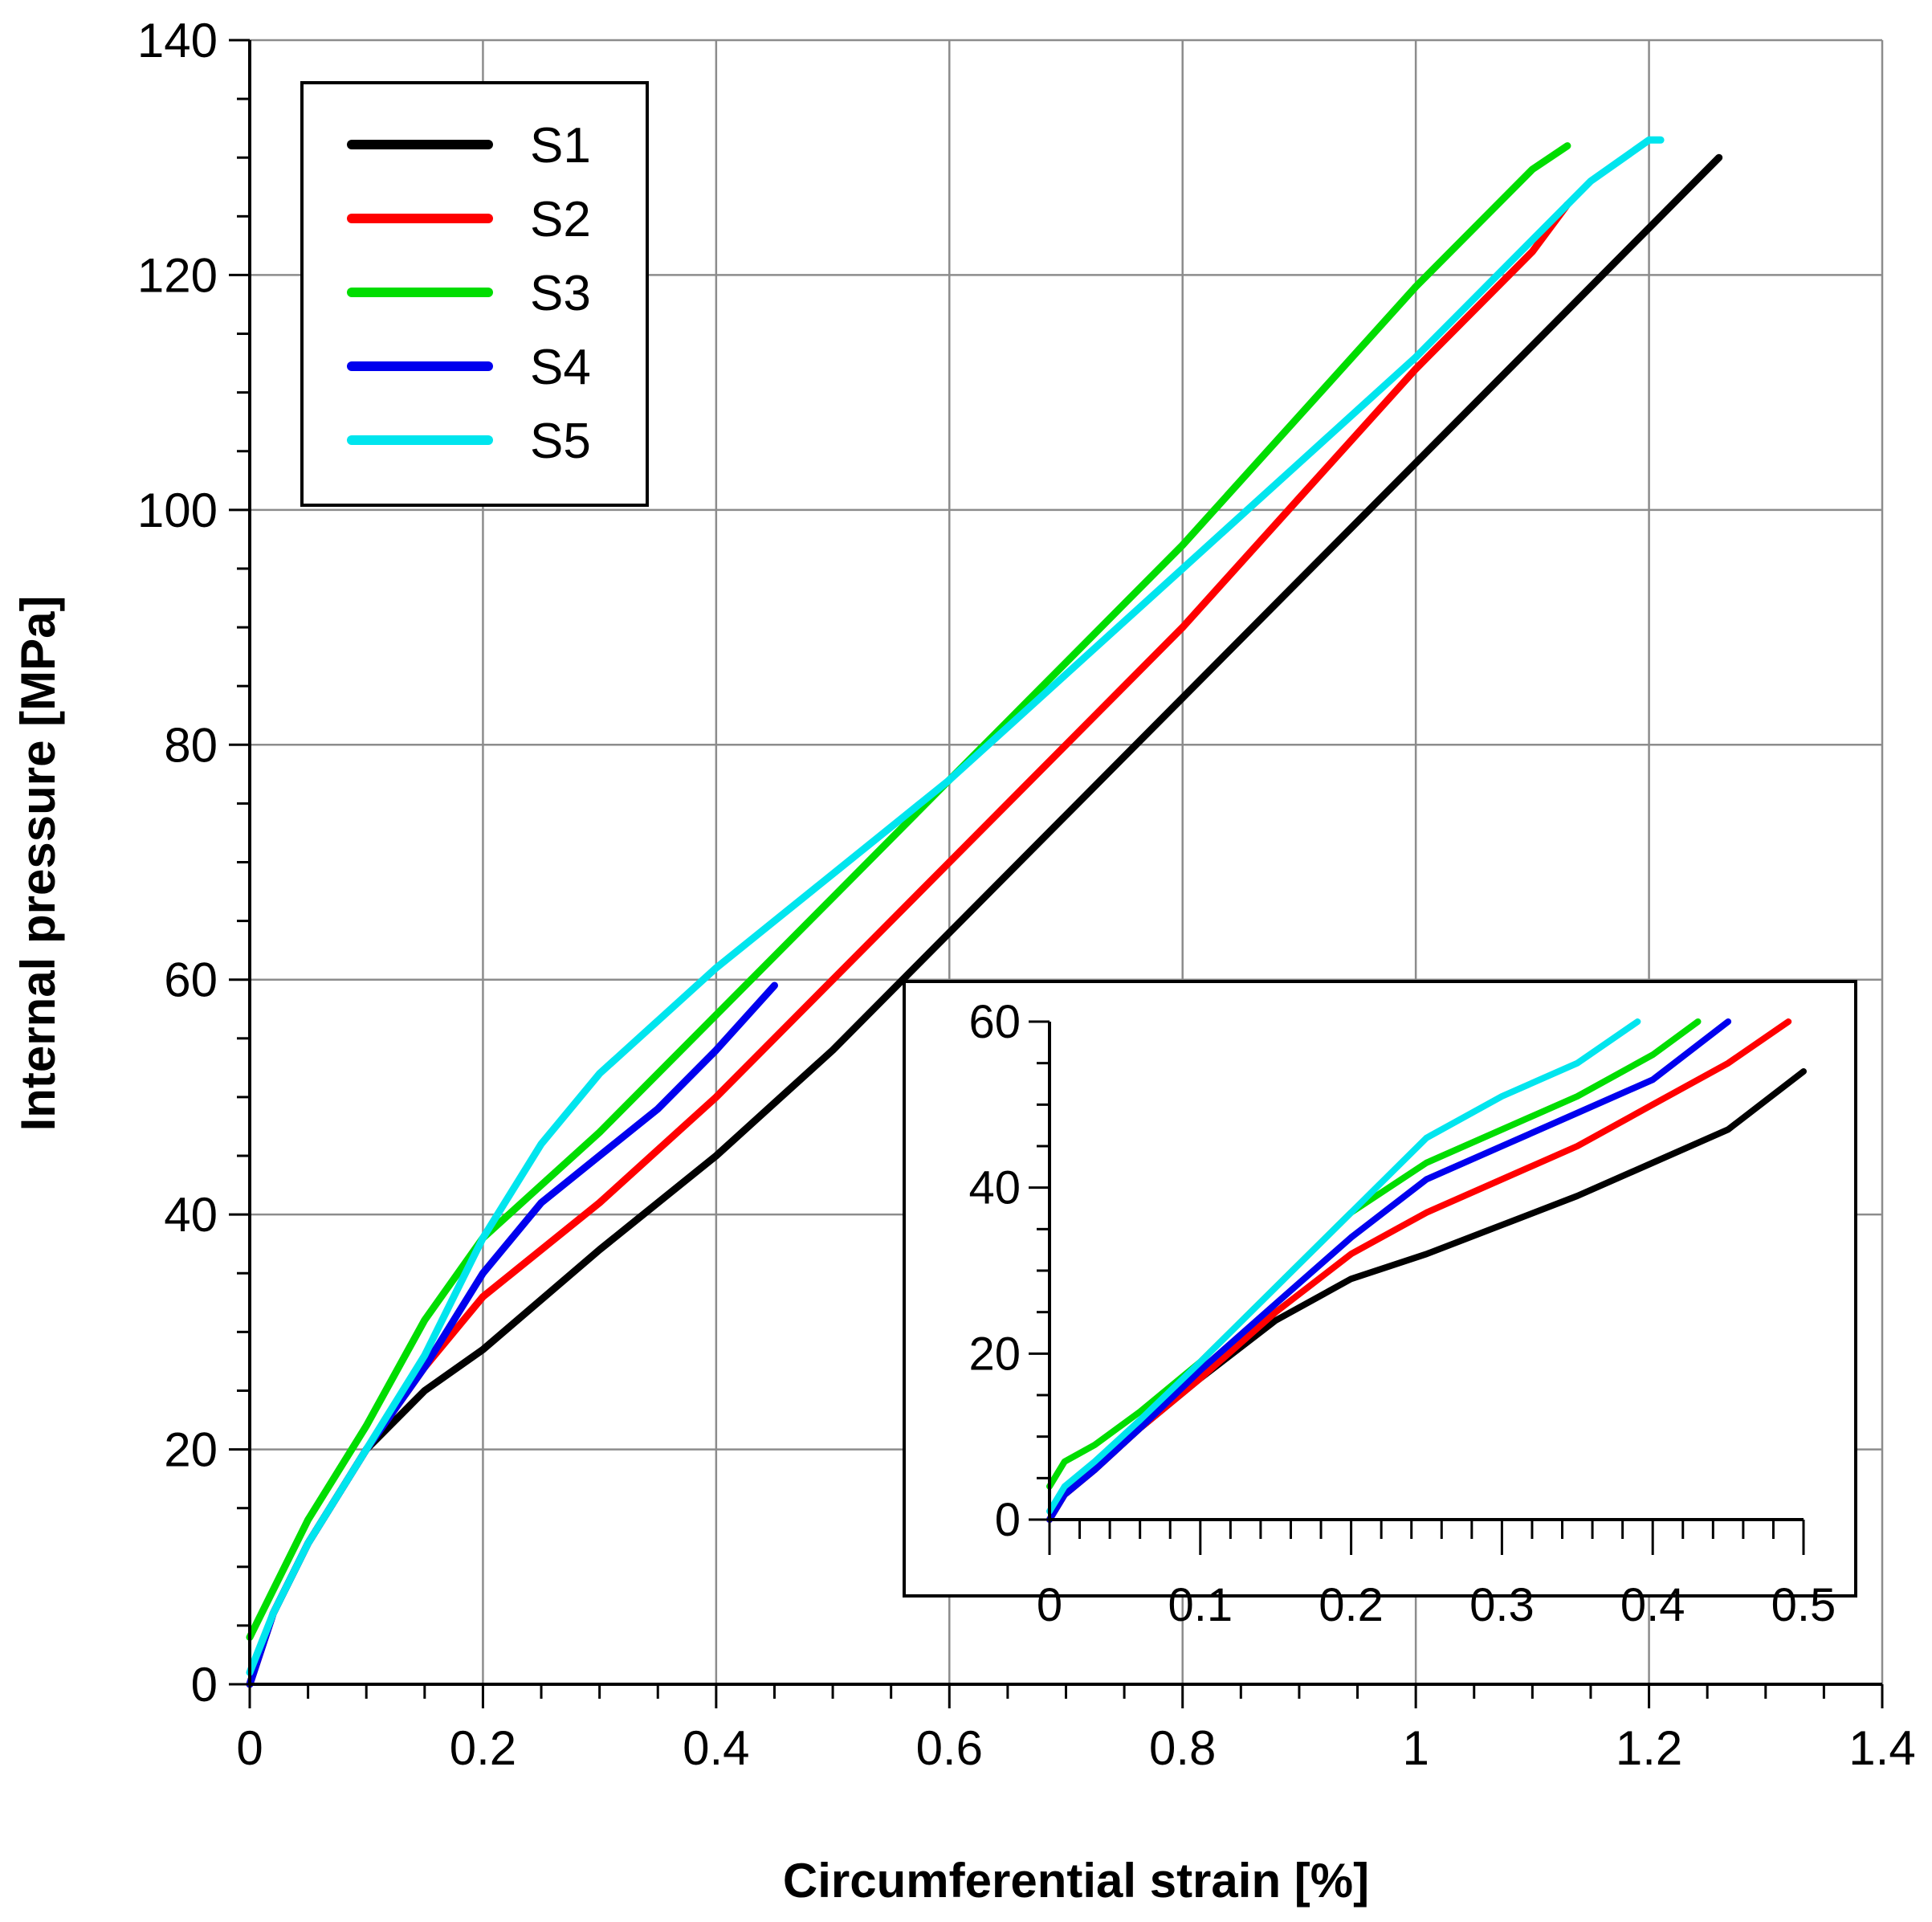 This screenshot has height=1922, width=1932. I want to click on x-tick-label-1-4: 1.4, so click(1882, 1748).